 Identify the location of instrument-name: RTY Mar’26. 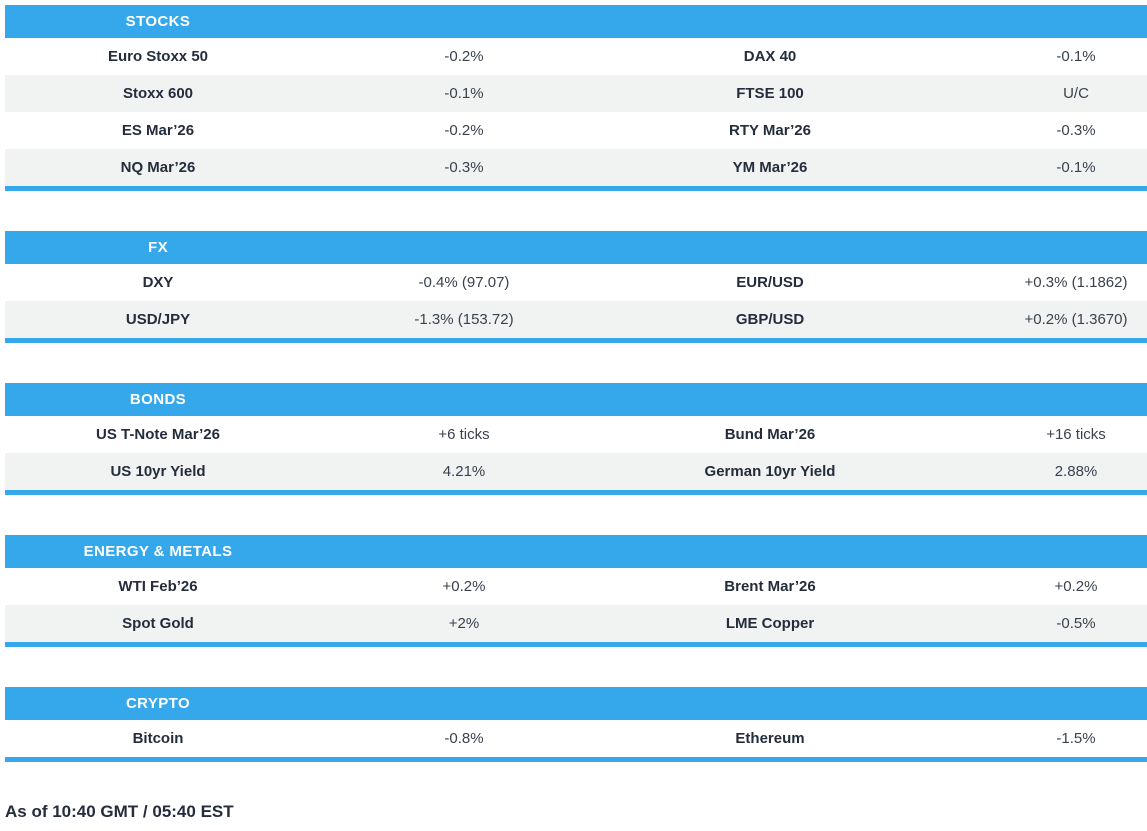
(770, 130).